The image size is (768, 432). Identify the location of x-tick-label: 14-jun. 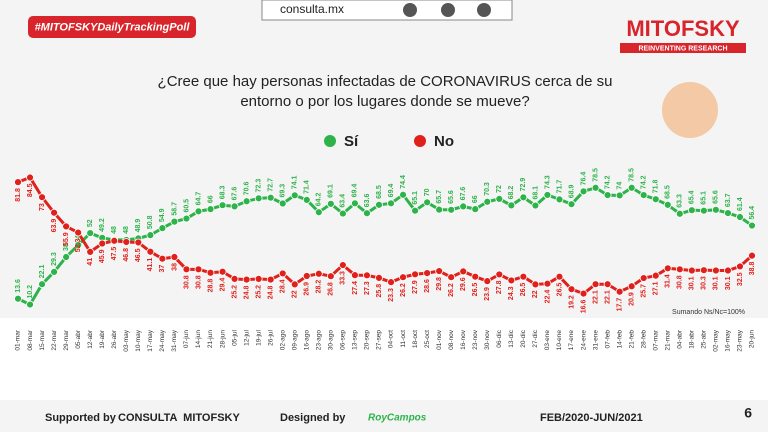
(198, 339).